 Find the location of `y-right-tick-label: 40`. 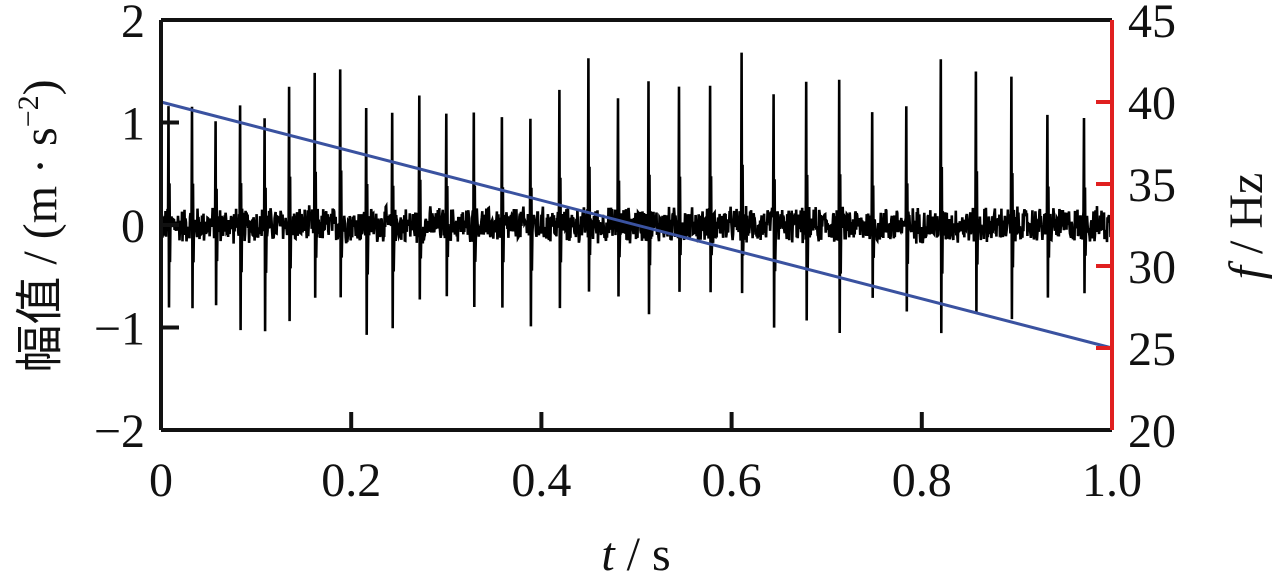

y-right-tick-label: 40 is located at coordinates (1152, 103).